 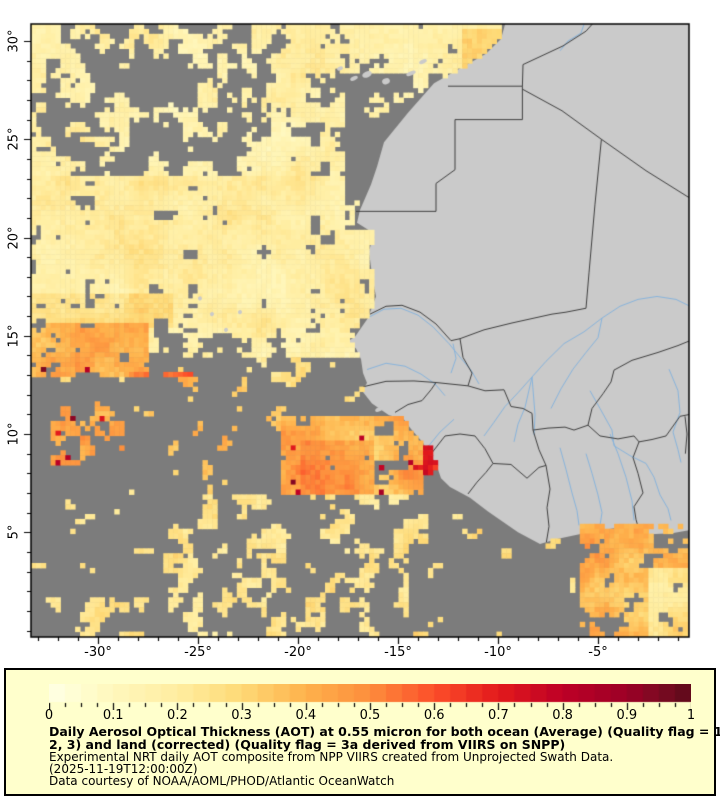 What do you see at coordinates (434, 715) in the screenshot?
I see `colorbar-tick-label: 0.6` at bounding box center [434, 715].